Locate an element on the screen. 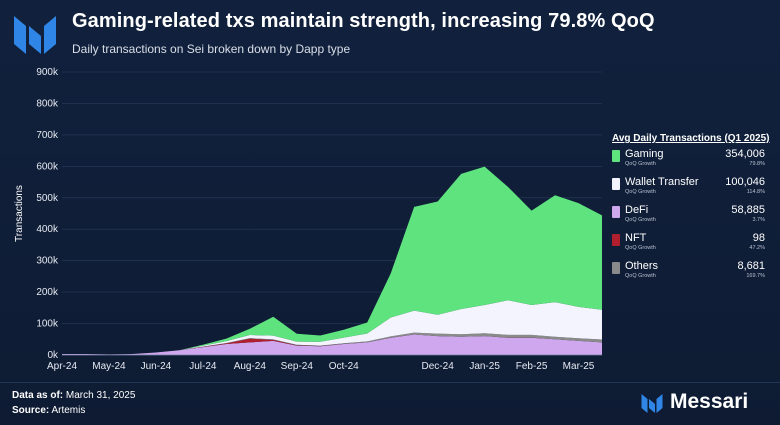 This screenshot has width=780, height=425. legend-growth: 169.7% is located at coordinates (755, 276).